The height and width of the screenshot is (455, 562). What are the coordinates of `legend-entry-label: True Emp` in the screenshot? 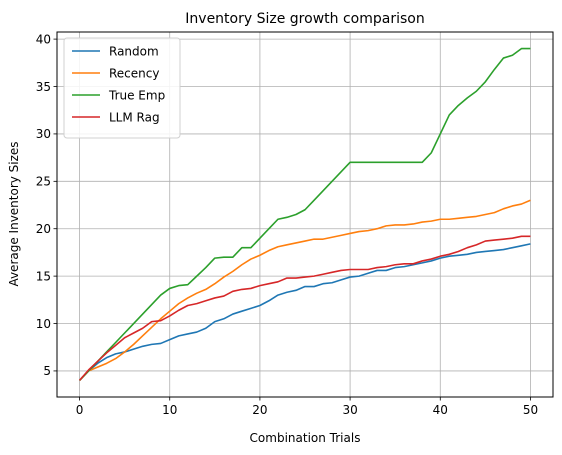 It's located at (136, 95).